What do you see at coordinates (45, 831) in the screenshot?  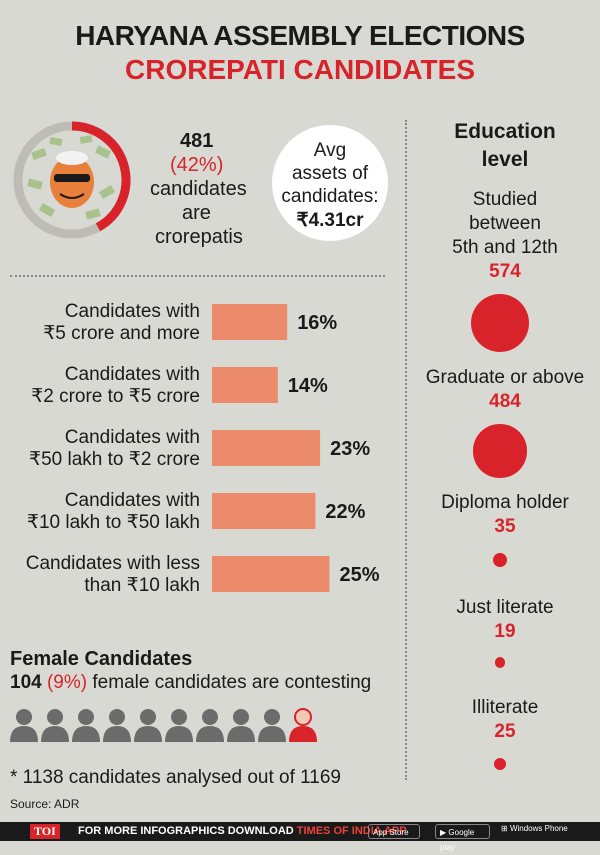 I see `toi-logo: TOI` at bounding box center [45, 831].